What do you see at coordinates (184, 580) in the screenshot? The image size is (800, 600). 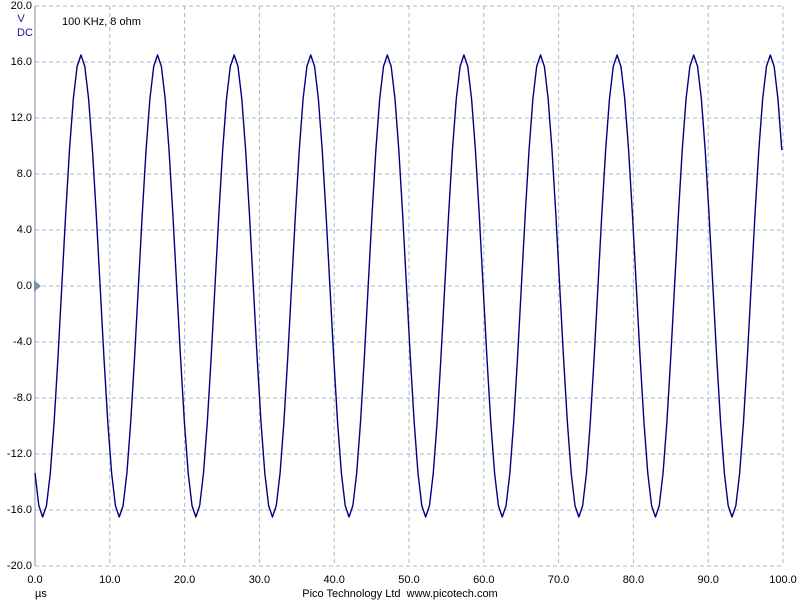 I see `x-tick-label: 20.0` at bounding box center [184, 580].